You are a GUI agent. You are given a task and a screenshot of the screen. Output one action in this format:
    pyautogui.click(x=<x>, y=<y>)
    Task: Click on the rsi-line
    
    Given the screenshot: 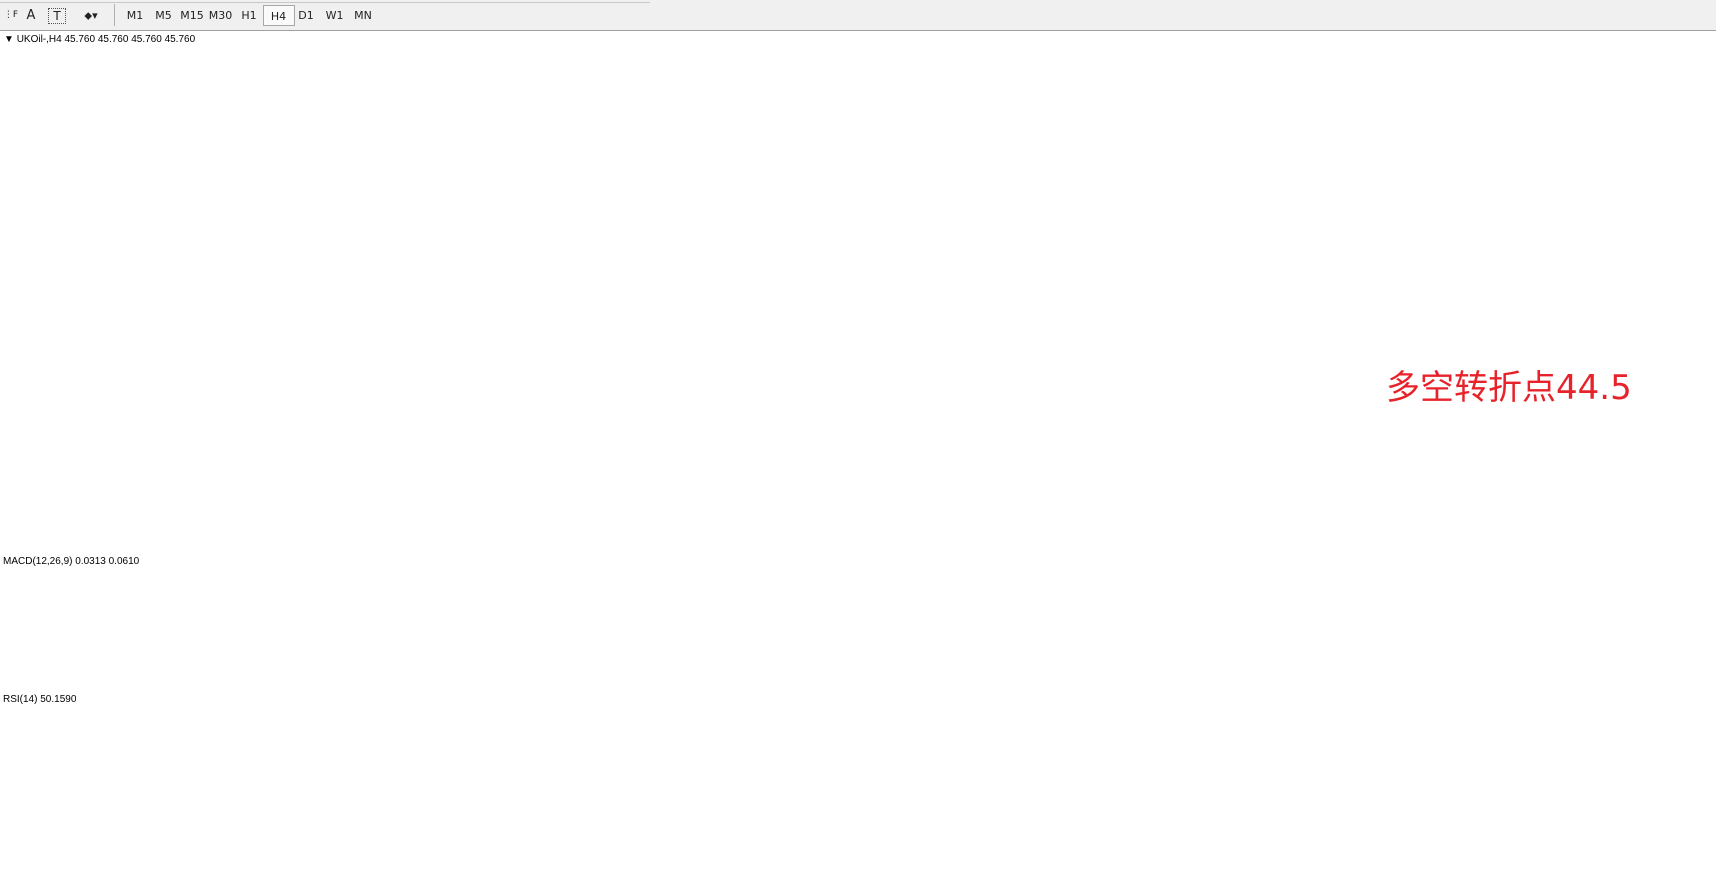 What is the action you would take?
    pyautogui.click(x=833, y=803)
    